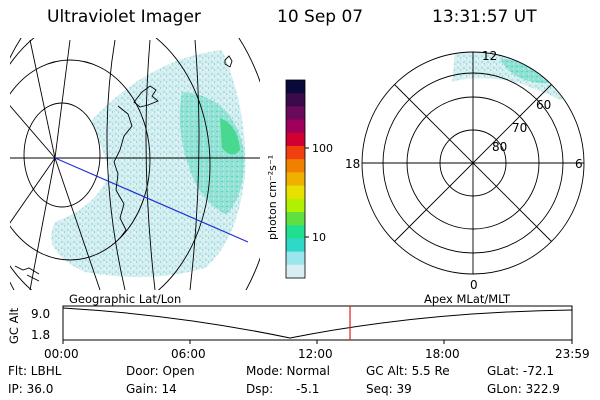 This screenshot has width=600, height=400. Describe the element at coordinates (489, 56) in the screenshot. I see `mlt-noon-label: 12` at that location.